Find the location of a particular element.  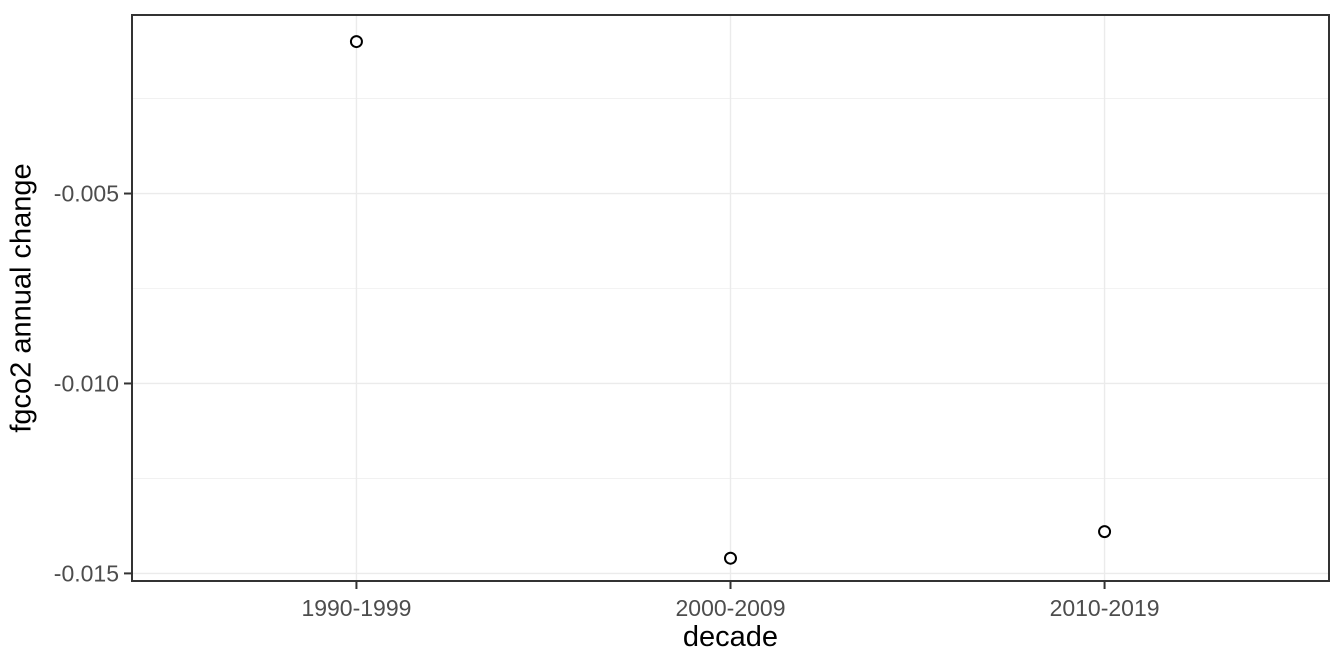

y-tick-label: -0.015 is located at coordinates (86, 573).